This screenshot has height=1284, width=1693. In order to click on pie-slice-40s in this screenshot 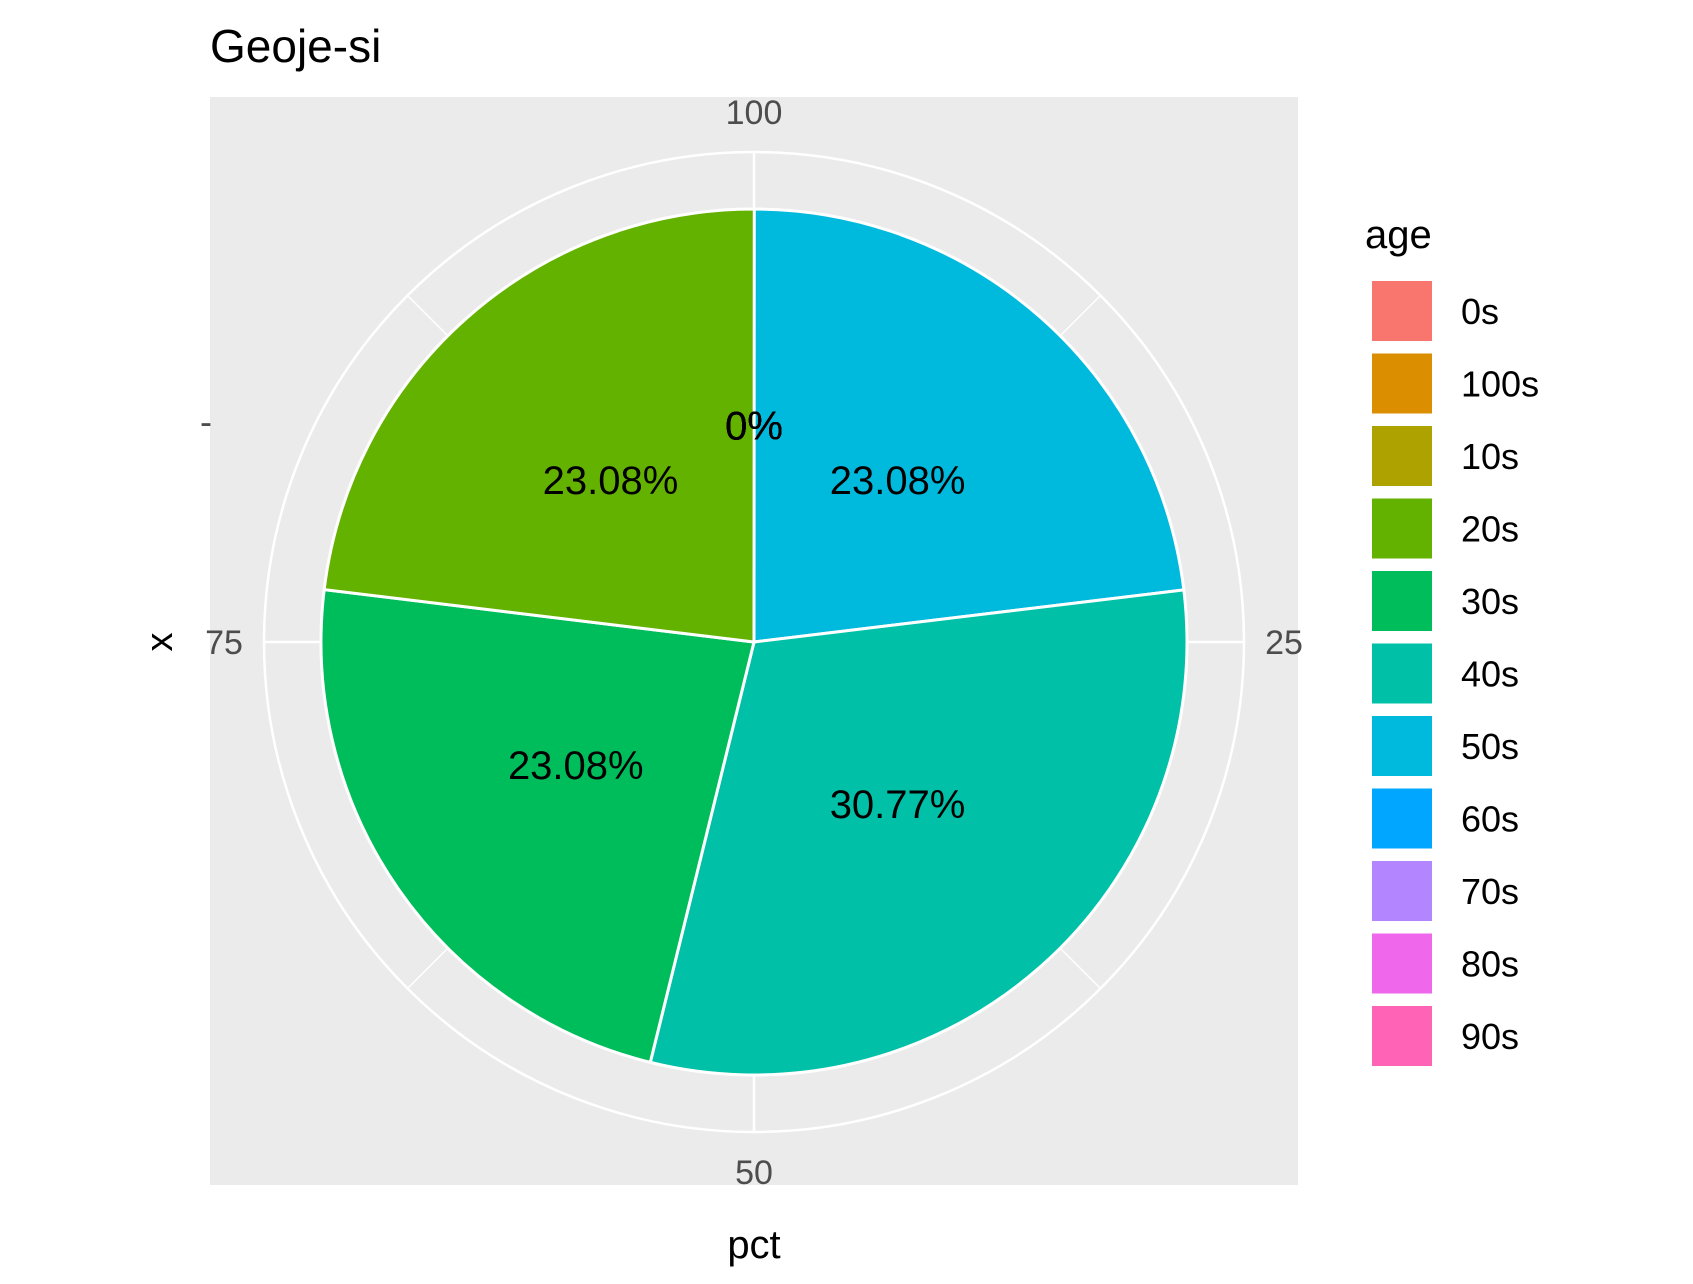, I will do `click(918, 832)`.